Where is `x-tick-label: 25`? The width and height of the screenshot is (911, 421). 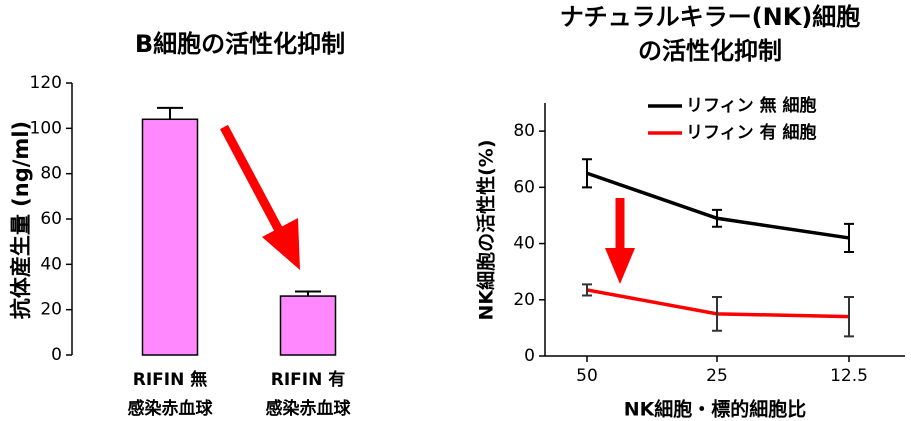 x-tick-label: 25 is located at coordinates (717, 376).